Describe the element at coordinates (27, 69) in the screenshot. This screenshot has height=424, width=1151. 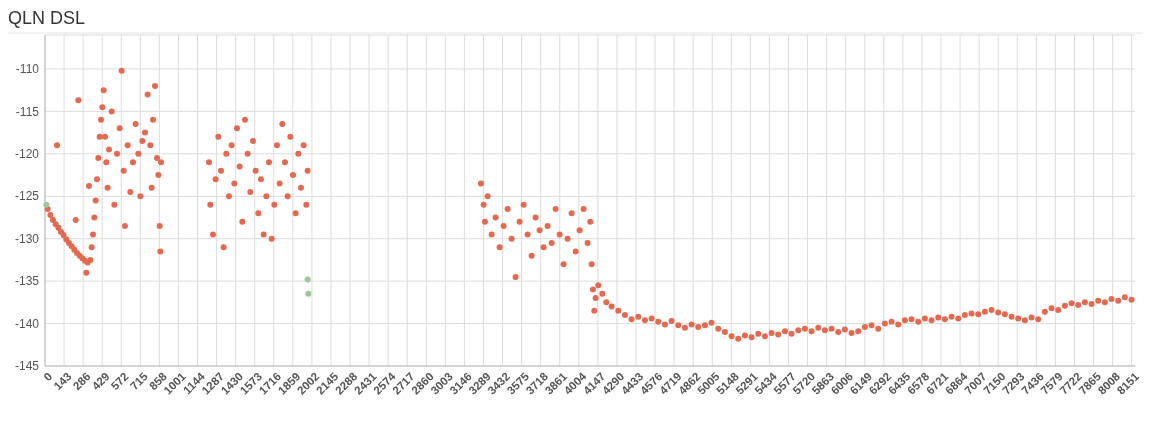
I see `y-tick-label: -110` at that location.